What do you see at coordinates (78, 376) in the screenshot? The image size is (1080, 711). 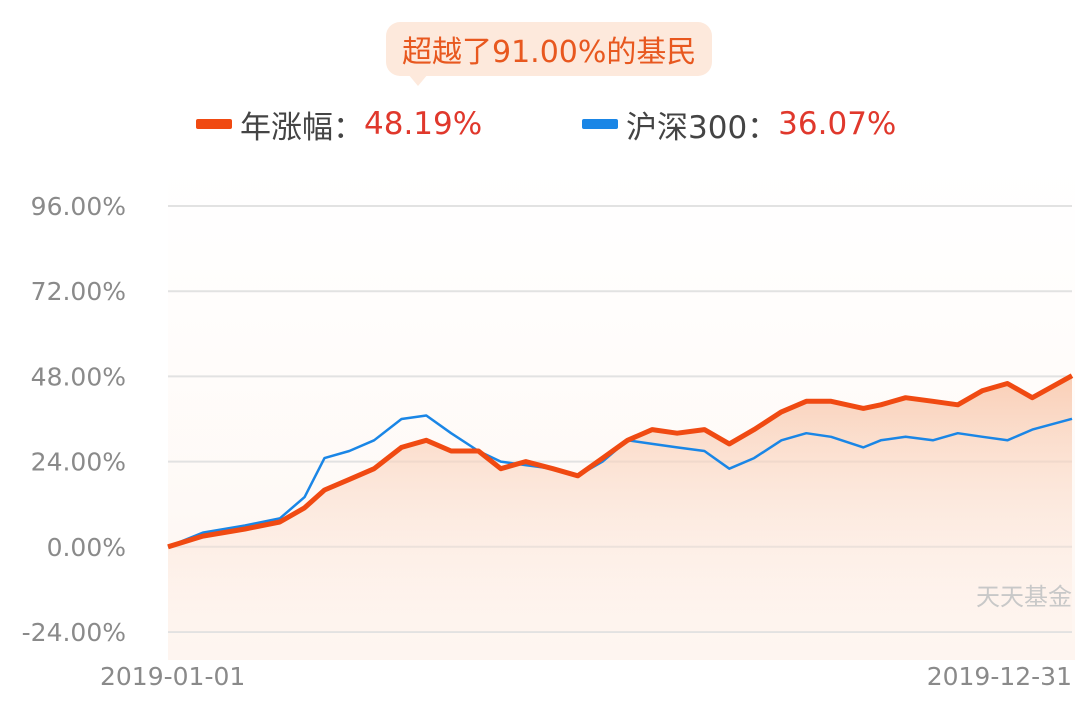 I see `y-tick-label: 48.00%` at bounding box center [78, 376].